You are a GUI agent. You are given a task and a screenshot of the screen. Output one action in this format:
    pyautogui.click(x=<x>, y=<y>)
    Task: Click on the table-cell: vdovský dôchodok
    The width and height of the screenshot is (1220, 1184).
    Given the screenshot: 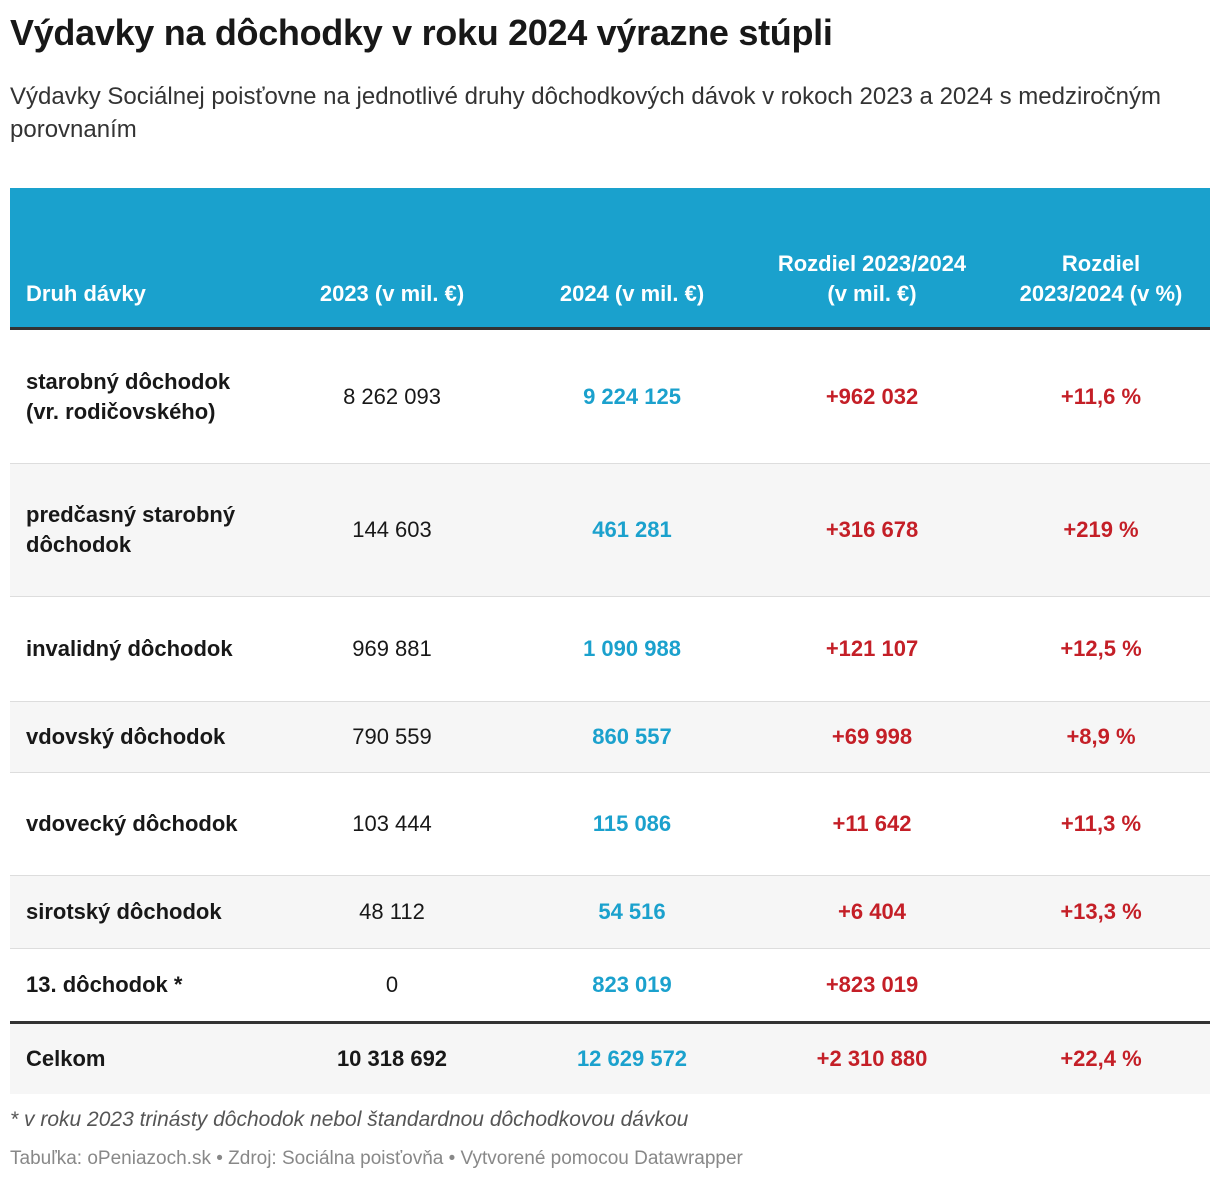 What is the action you would take?
    pyautogui.click(x=141, y=737)
    